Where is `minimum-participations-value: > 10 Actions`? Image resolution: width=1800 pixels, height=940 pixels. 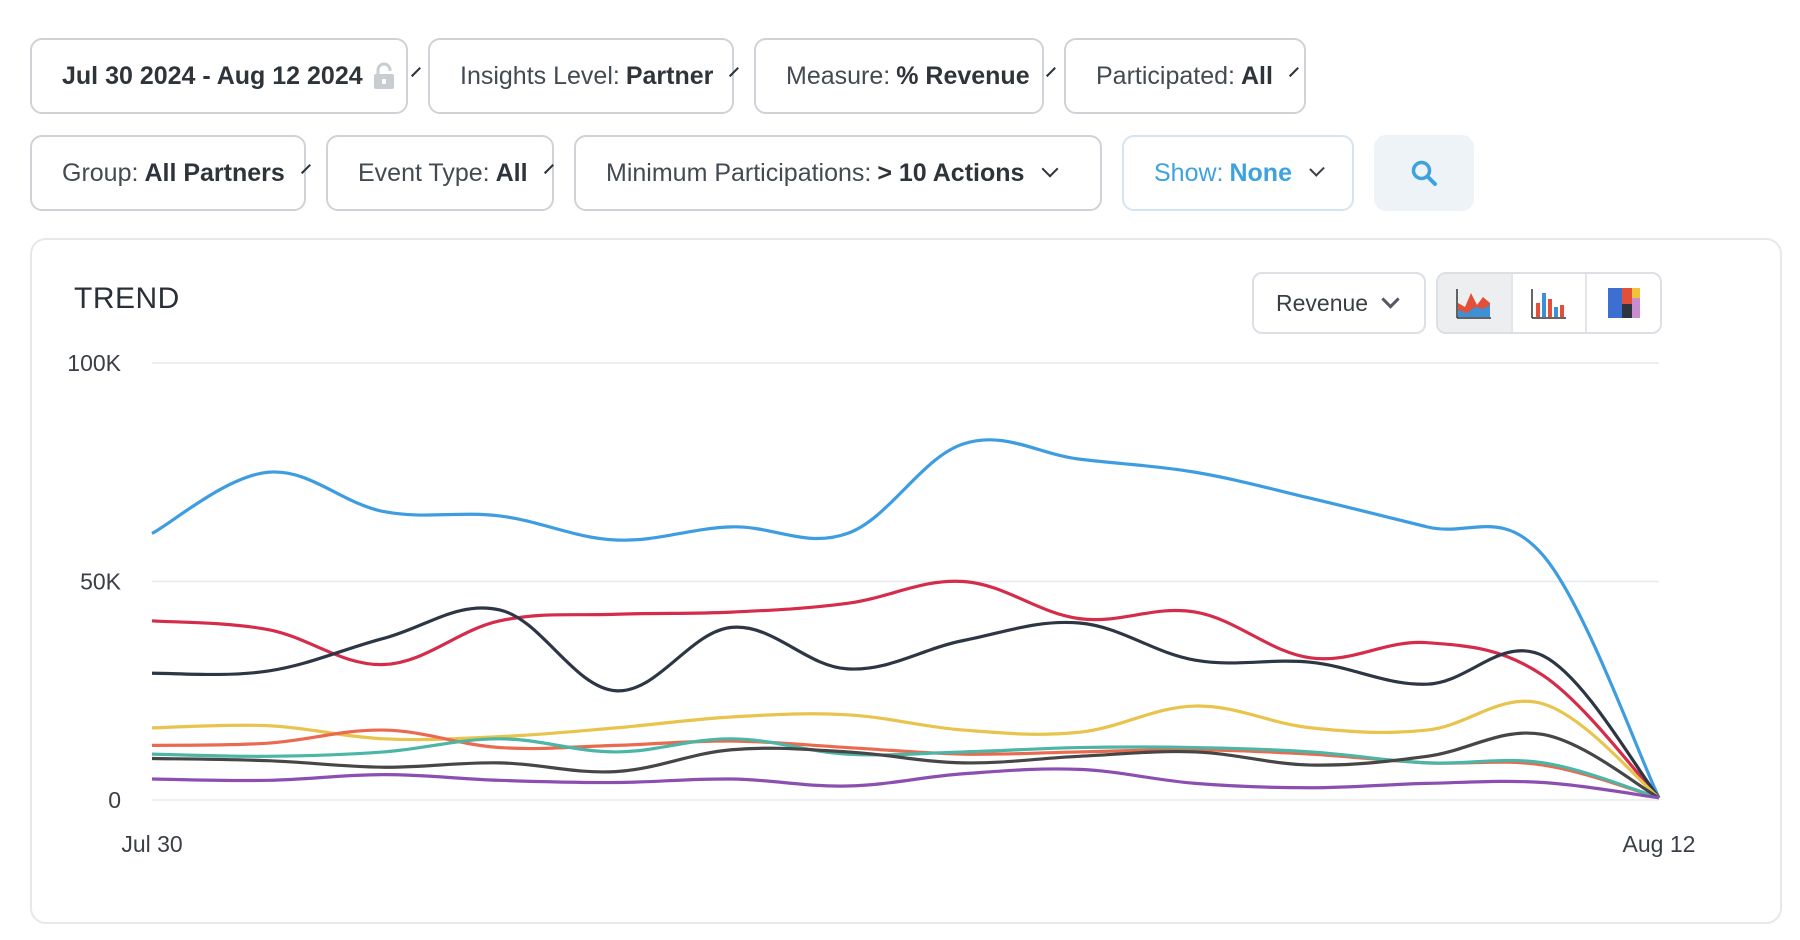 minimum-participations-value: > 10 Actions is located at coordinates (951, 172).